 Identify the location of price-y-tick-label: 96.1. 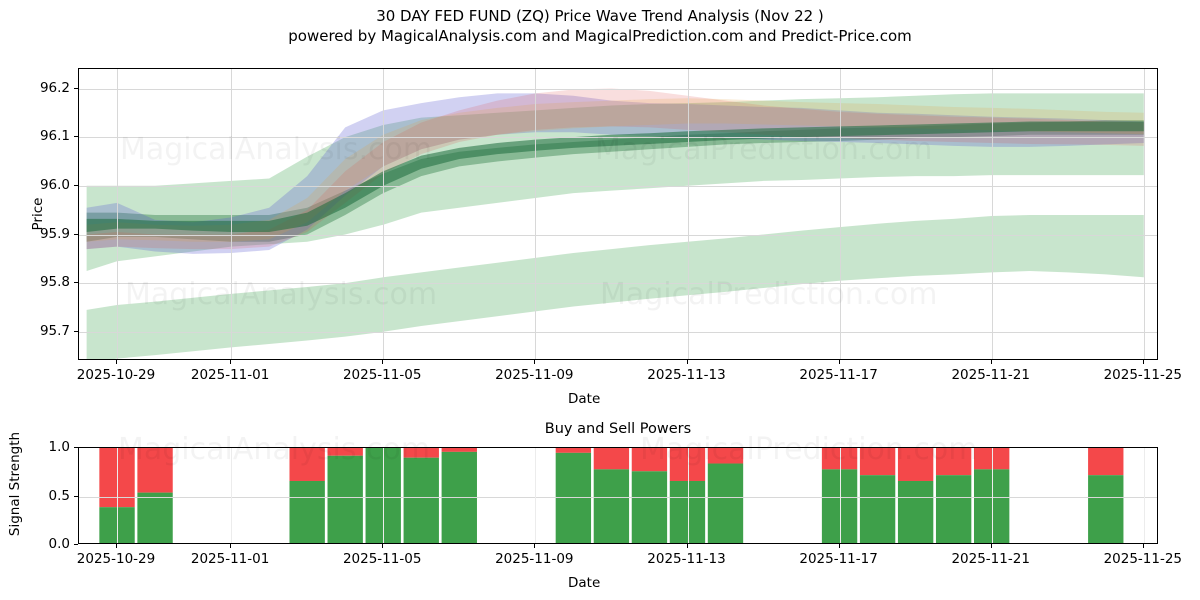
(54, 136).